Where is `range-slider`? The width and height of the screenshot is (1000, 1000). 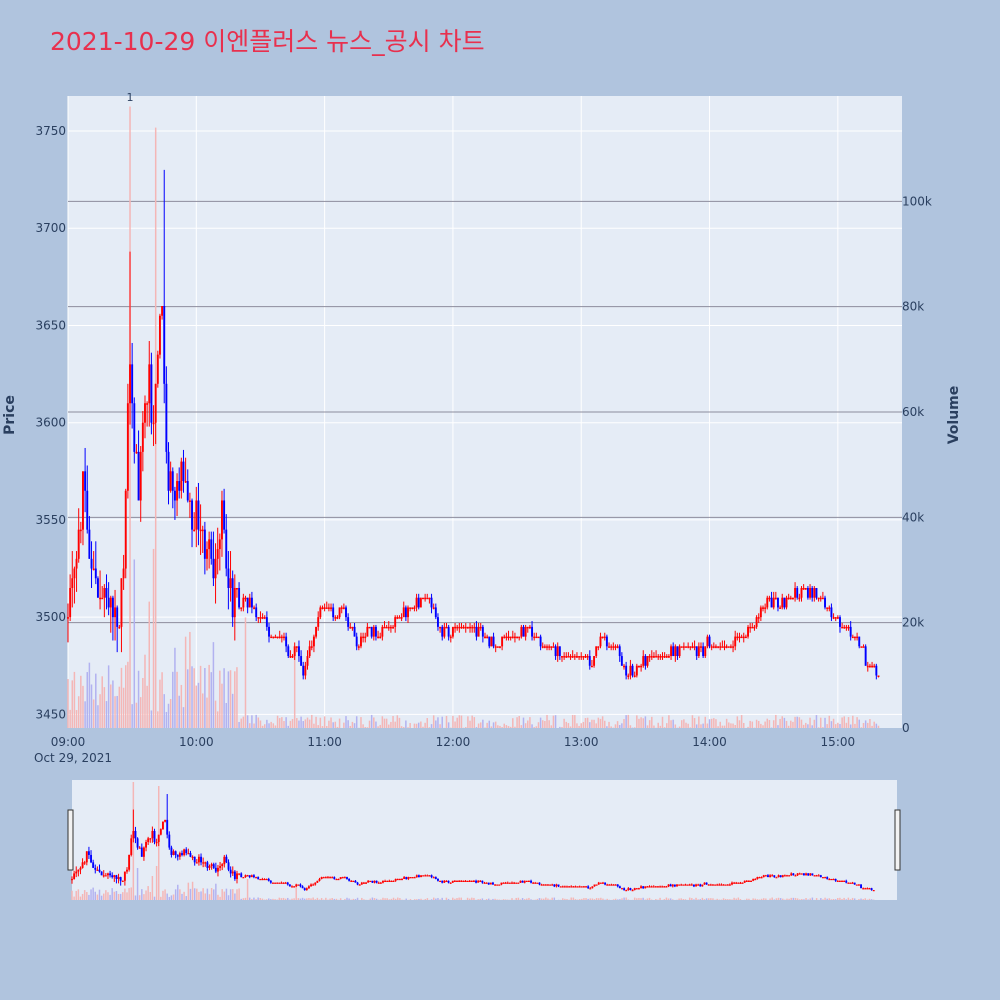 range-slider is located at coordinates (484, 840).